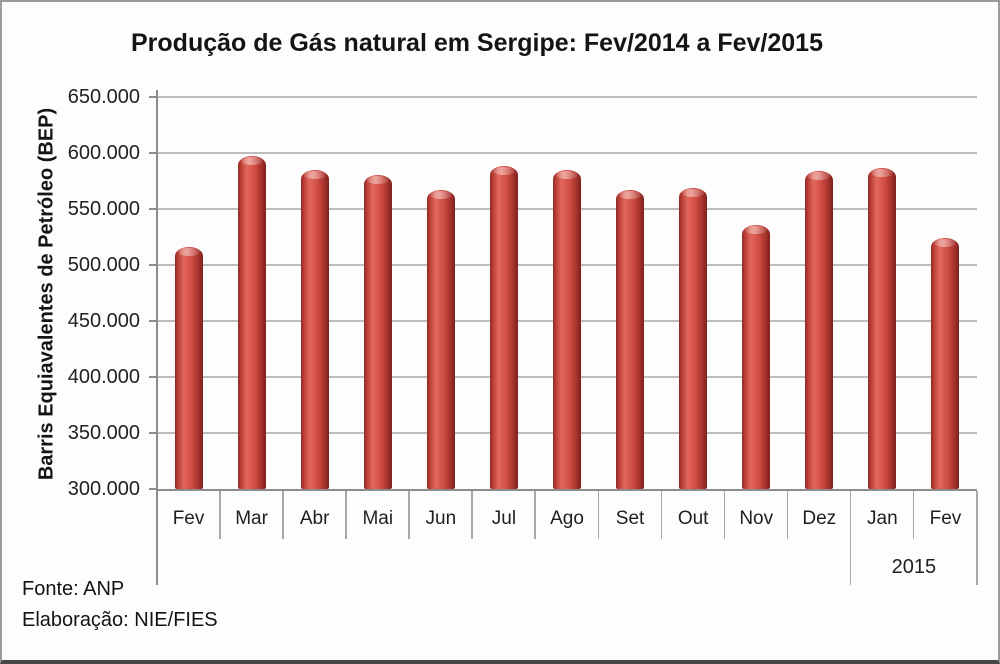 This screenshot has width=1000, height=664. What do you see at coordinates (103, 153) in the screenshot?
I see `y-tick-label: 600.000` at bounding box center [103, 153].